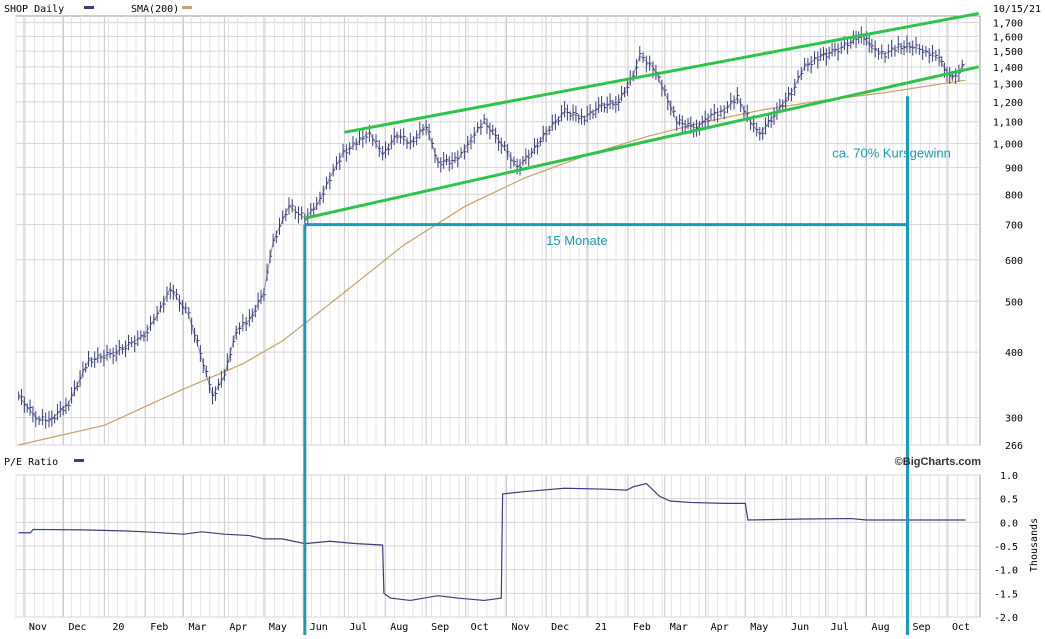 This screenshot has height=639, width=1045. What do you see at coordinates (155, 9) in the screenshot?
I see `sma-label: SMA(200)` at bounding box center [155, 9].